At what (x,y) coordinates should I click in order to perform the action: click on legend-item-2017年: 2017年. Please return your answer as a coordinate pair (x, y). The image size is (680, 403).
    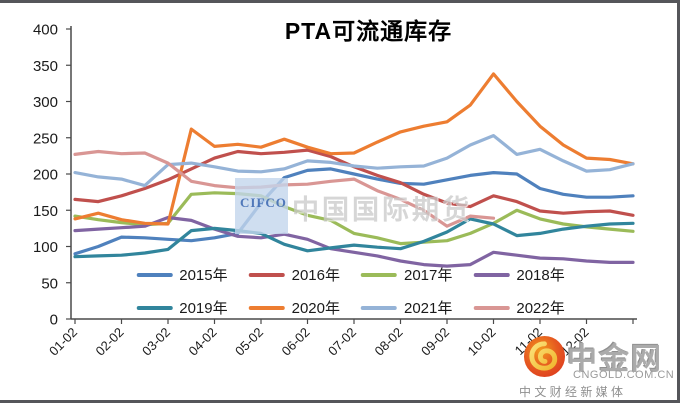
    Looking at the image, I should click on (406, 274).